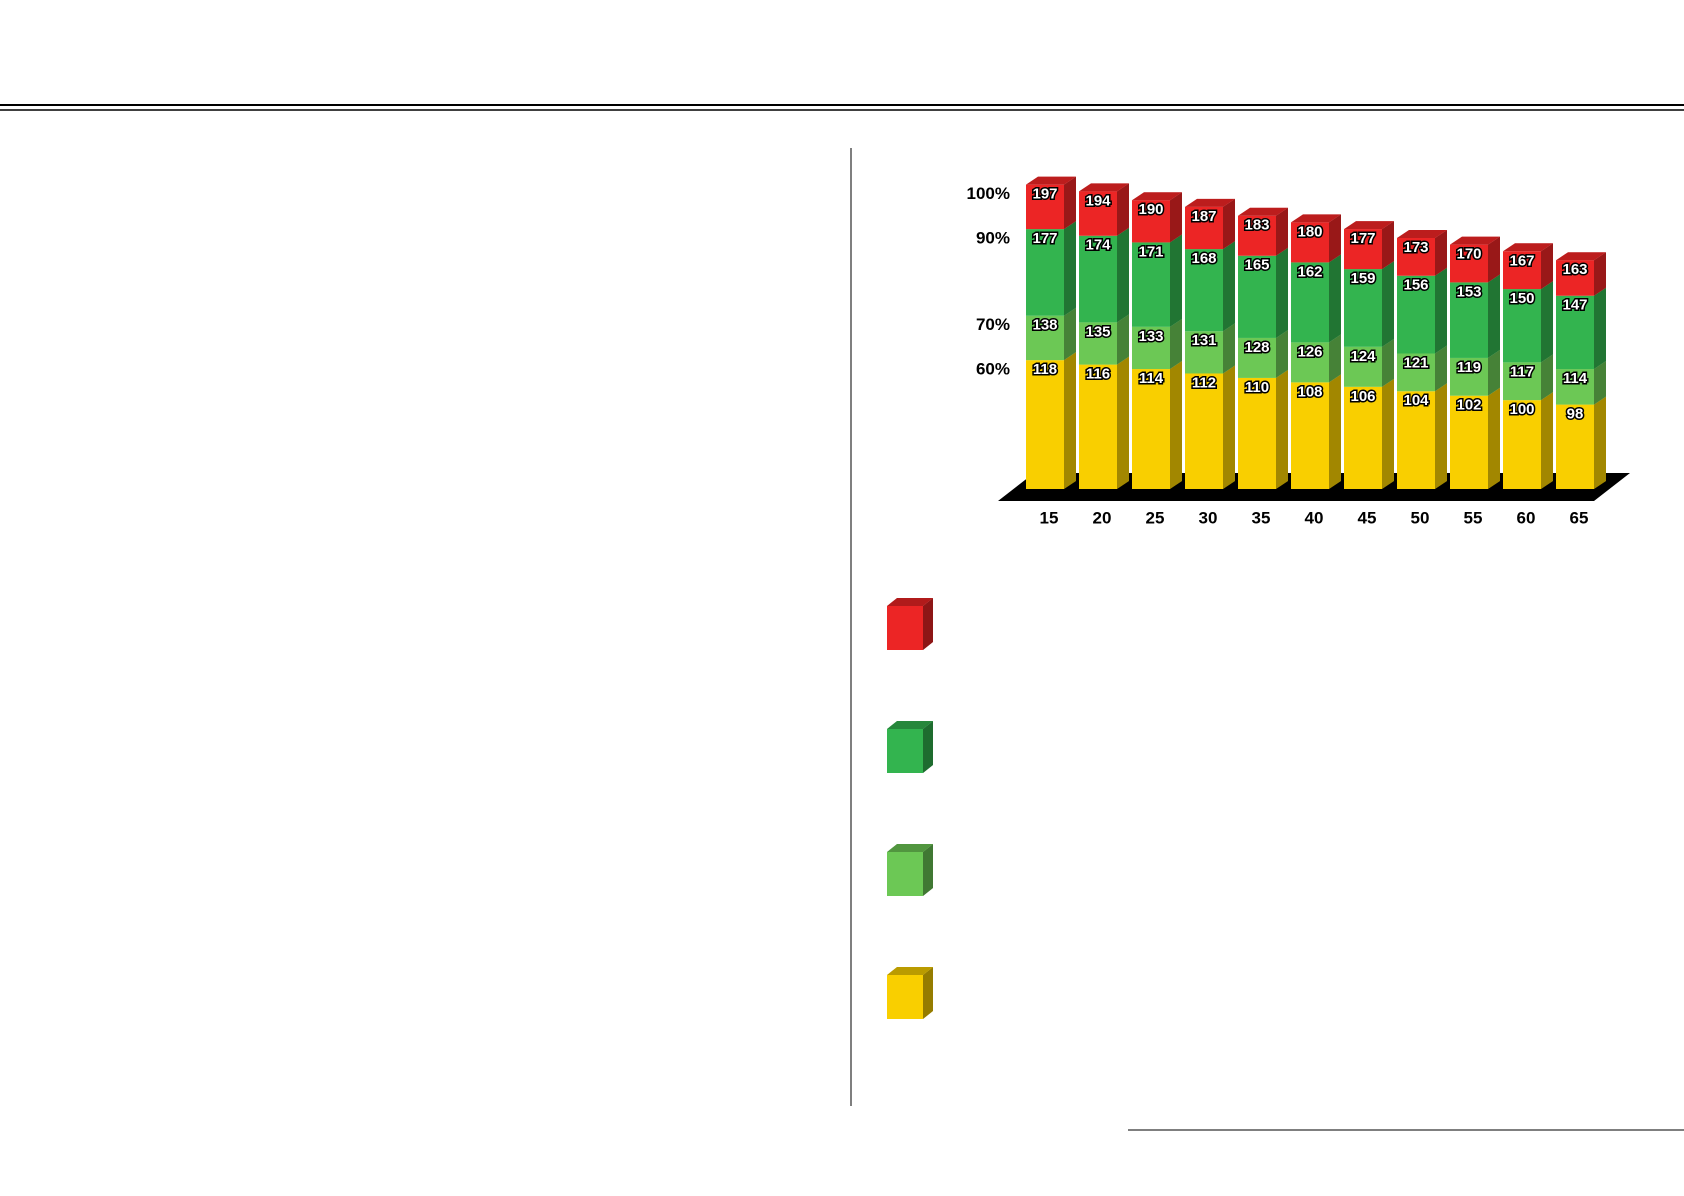 This screenshot has height=1196, width=1684. Describe the element at coordinates (1416, 400) in the screenshot. I see `value-label: 104` at that location.